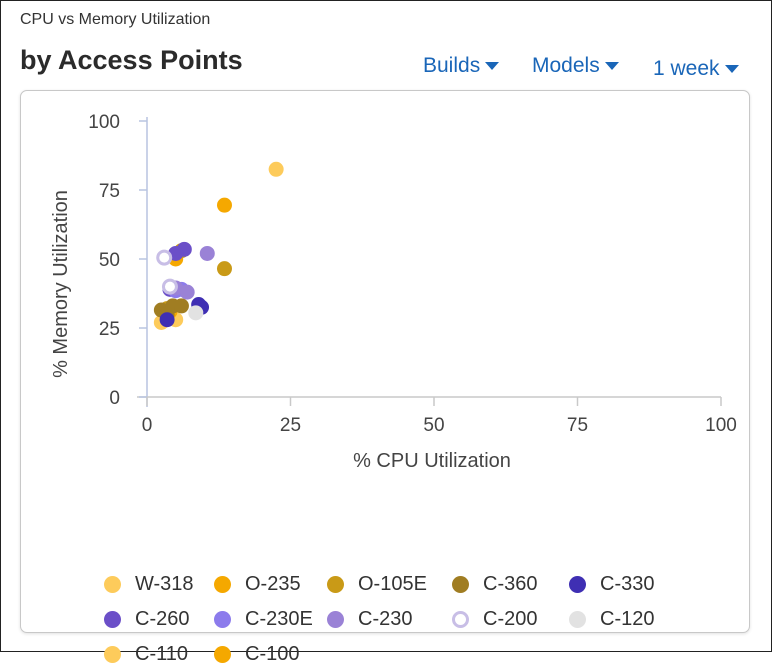  I want to click on legend-item: W-318, so click(149, 584).